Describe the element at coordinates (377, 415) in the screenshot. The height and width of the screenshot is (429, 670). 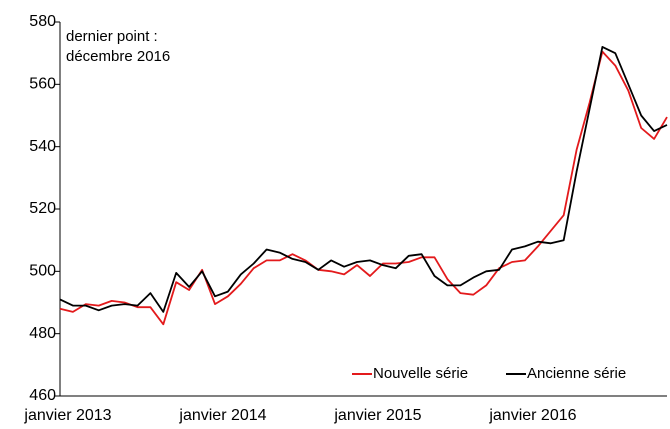
I see `x-tick-label: janvier 2015` at that location.